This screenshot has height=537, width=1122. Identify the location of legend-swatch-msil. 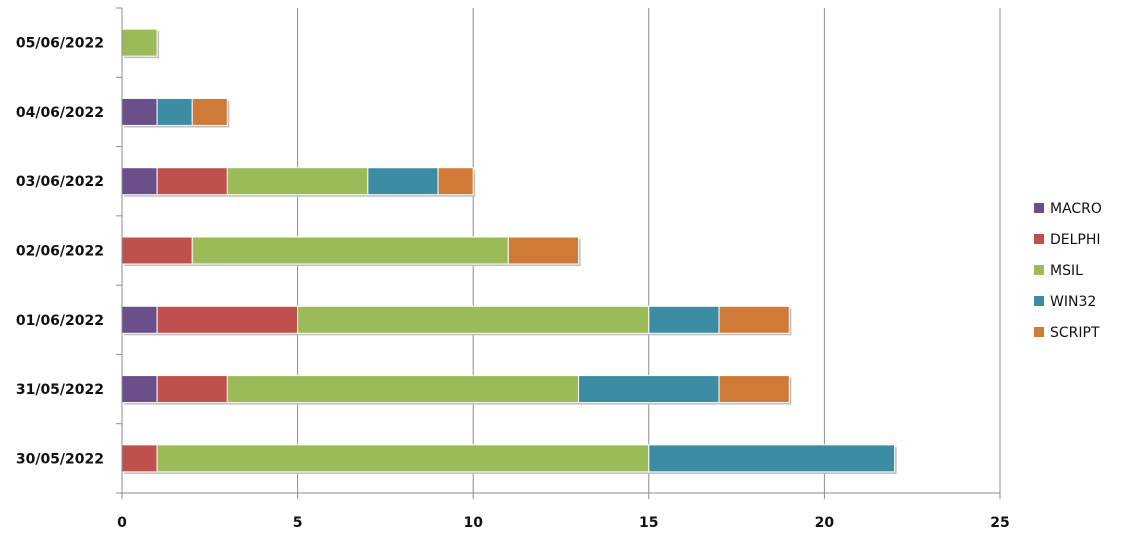
(1039, 270).